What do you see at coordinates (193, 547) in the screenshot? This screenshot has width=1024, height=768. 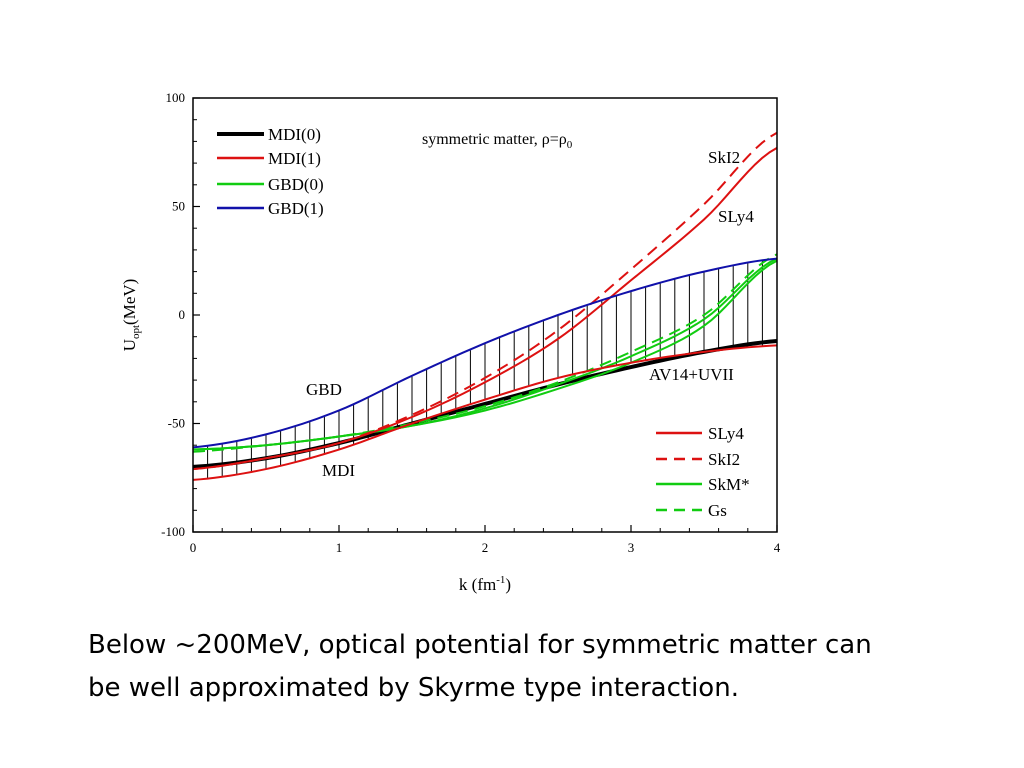 I see `x-tick-label: 0` at bounding box center [193, 547].